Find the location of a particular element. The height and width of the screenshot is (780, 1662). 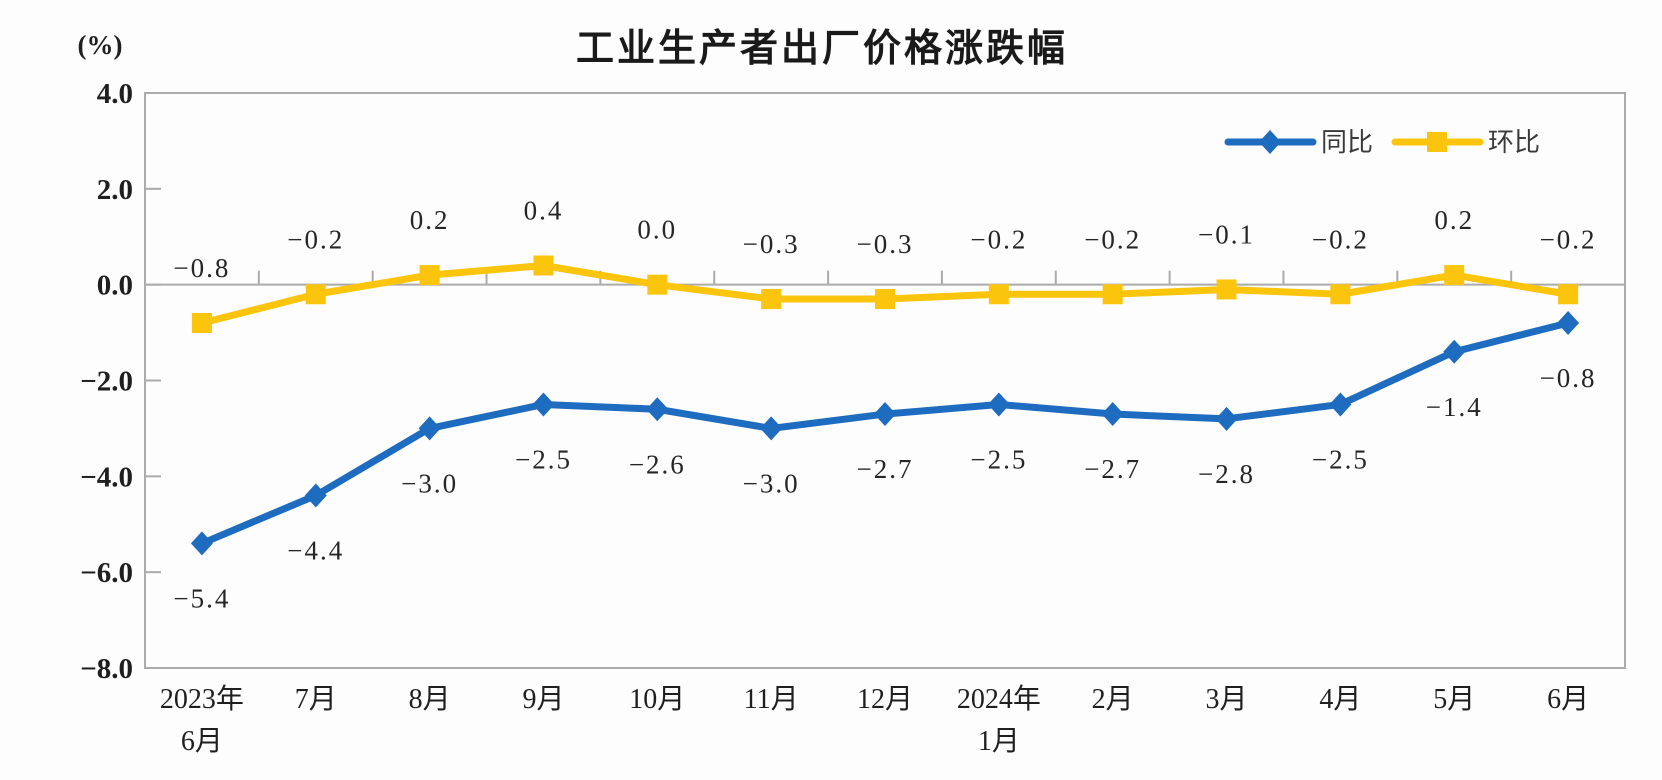

x-axis-category-label: 12月 is located at coordinates (885, 699).